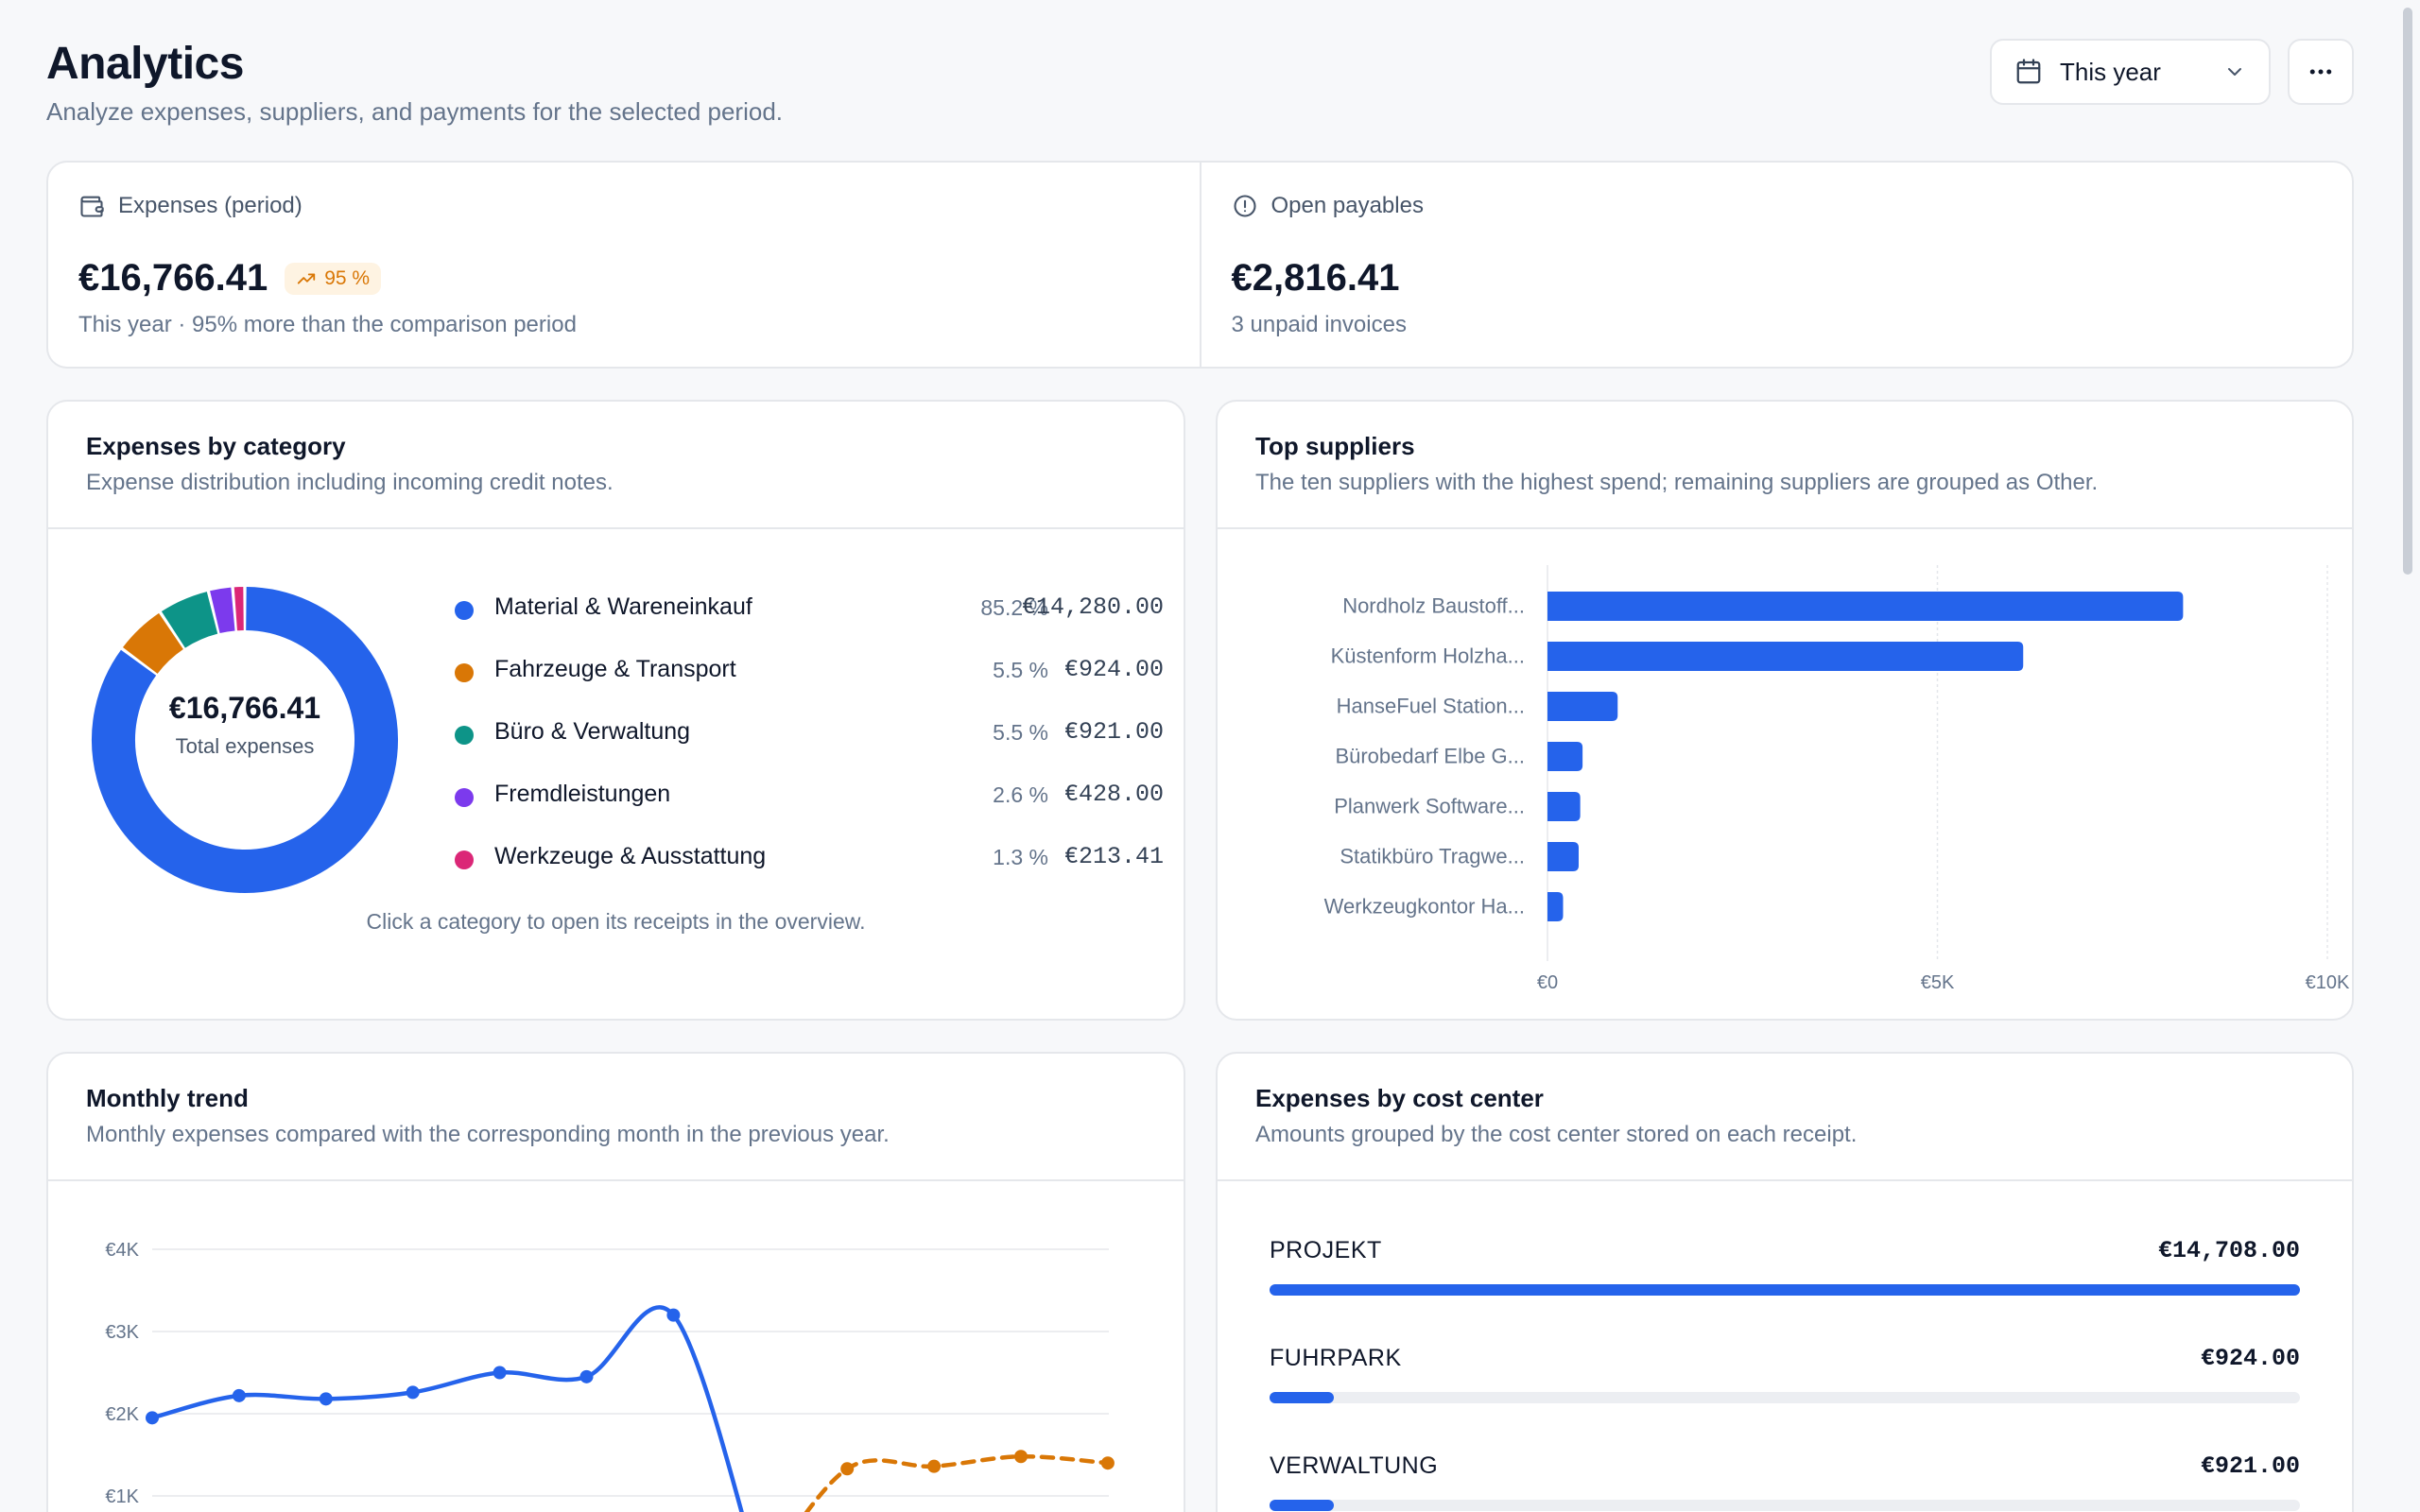  Describe the element at coordinates (810, 679) in the screenshot. I see `legend-item: Fahrzeuge & Transport 5.5 % €924.00` at that location.